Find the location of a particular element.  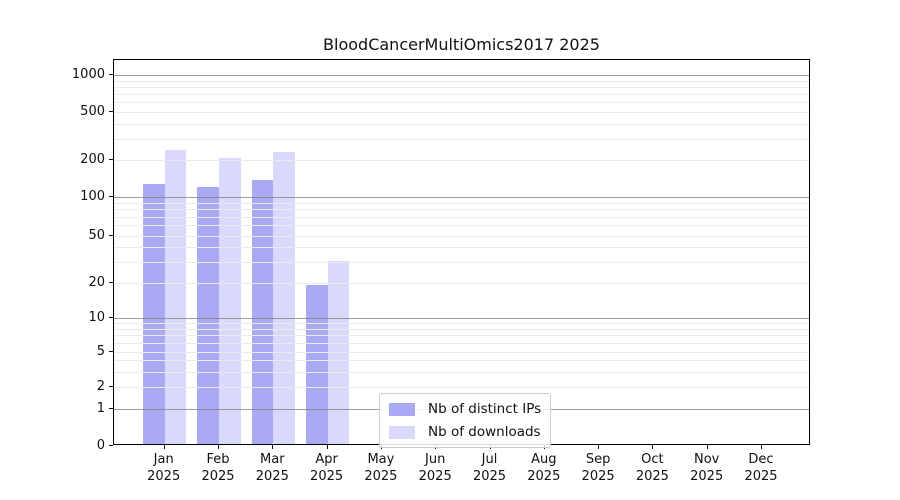

distinct-ips-swatch-icon is located at coordinates (402, 409).